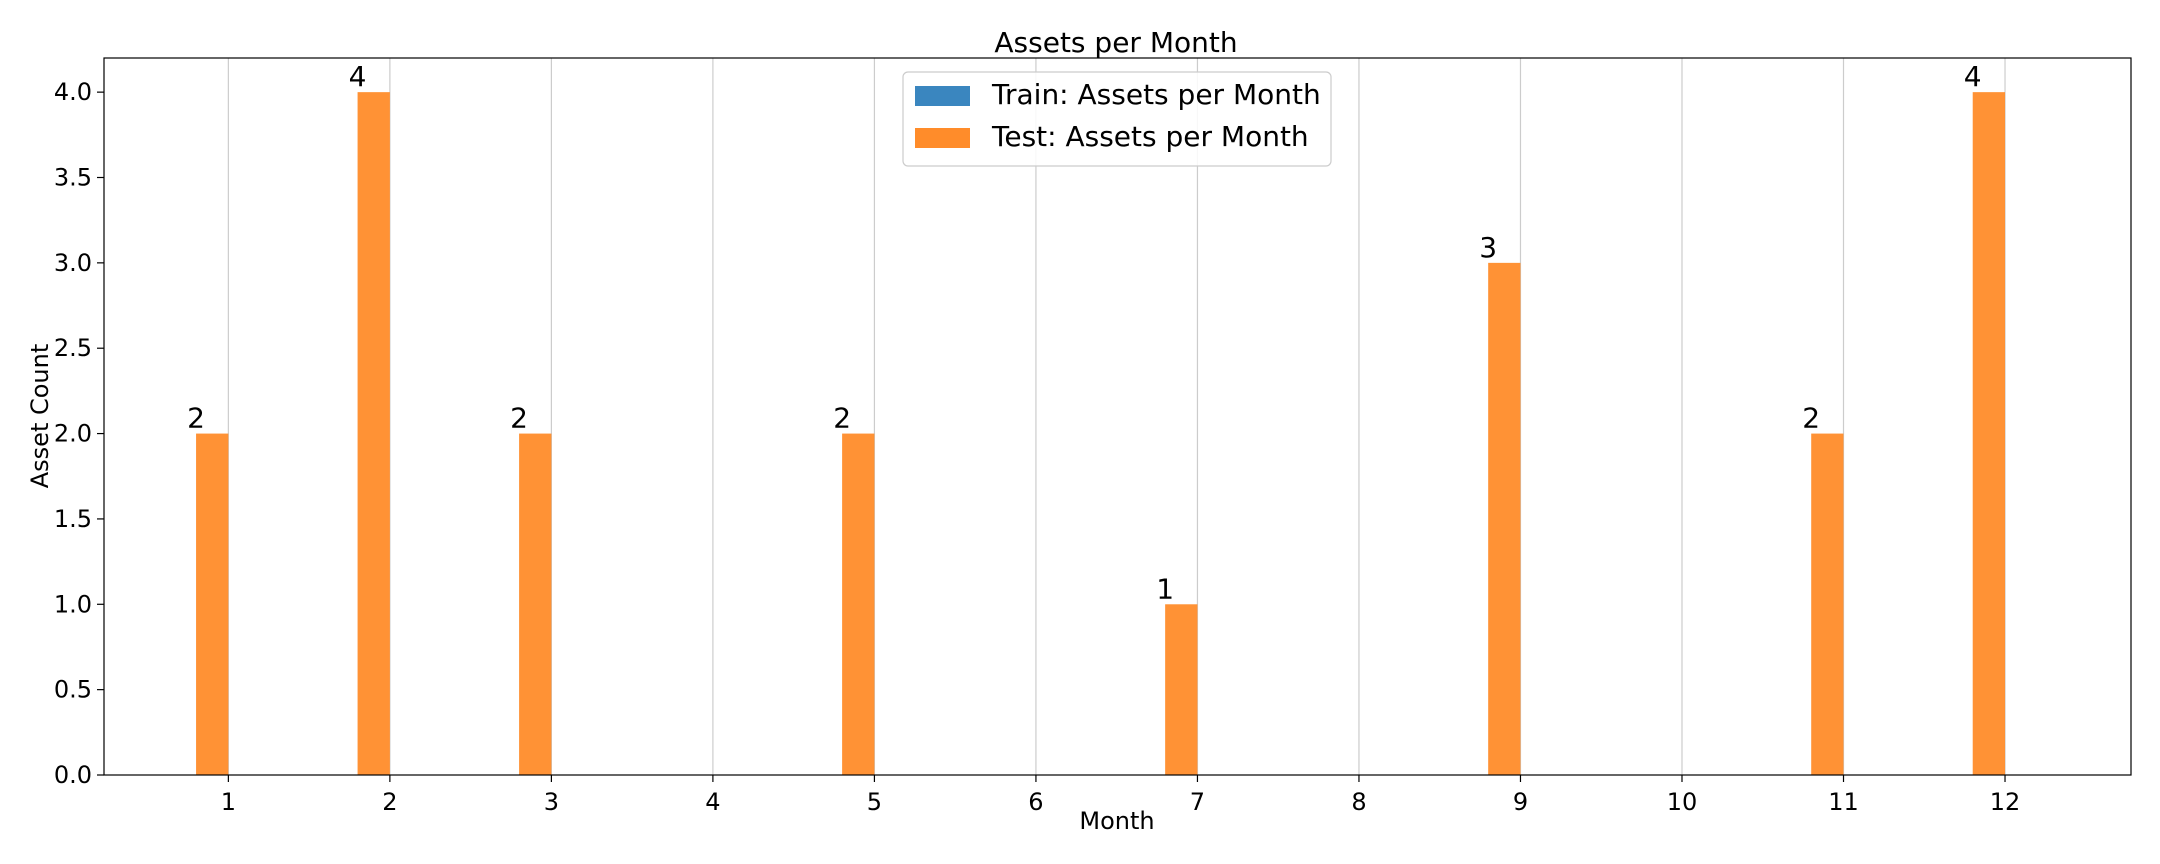  I want to click on x-tick-label-12: 12, so click(2005, 802).